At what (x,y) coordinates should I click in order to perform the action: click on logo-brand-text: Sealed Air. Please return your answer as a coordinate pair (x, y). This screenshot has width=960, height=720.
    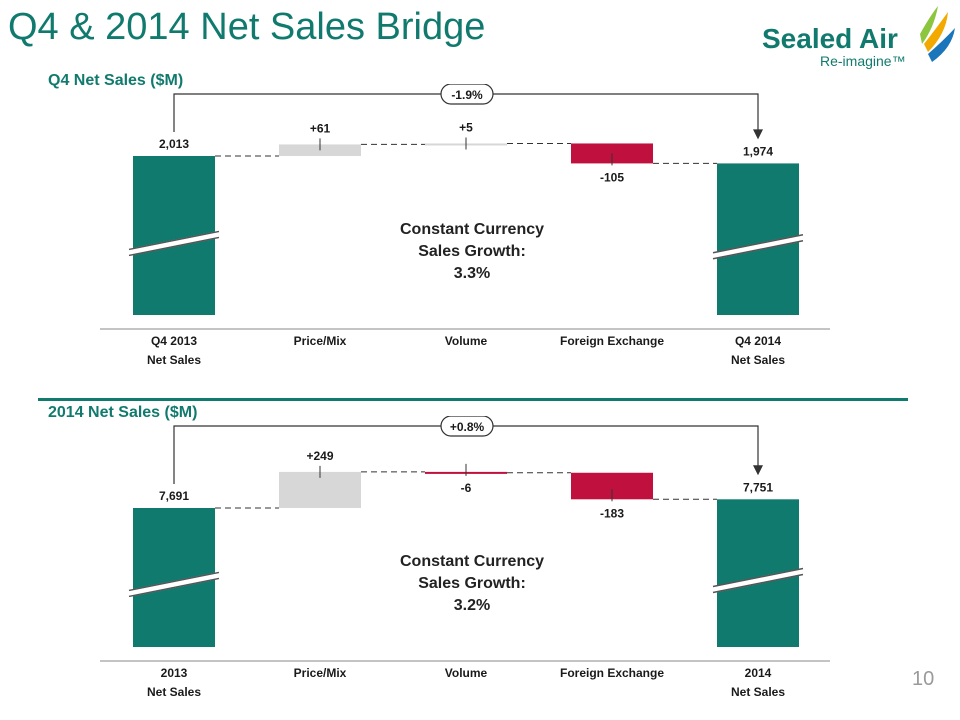
    Looking at the image, I should click on (830, 38).